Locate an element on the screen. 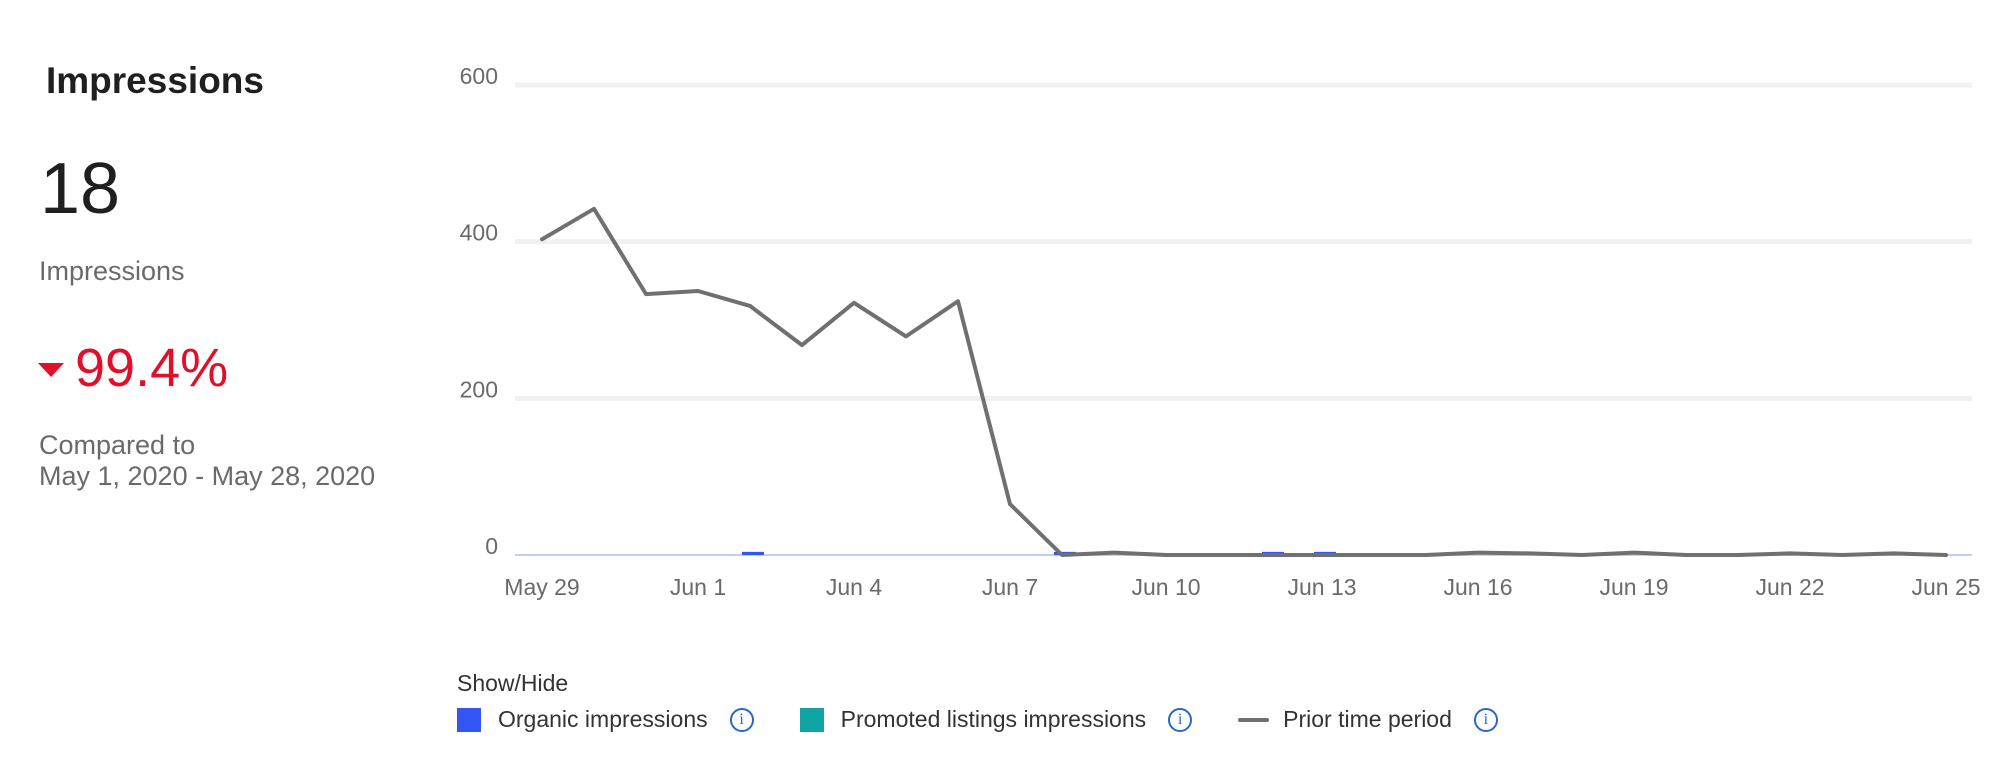 This screenshot has height=774, width=2004. organic-impressions-swatch is located at coordinates (469, 719).